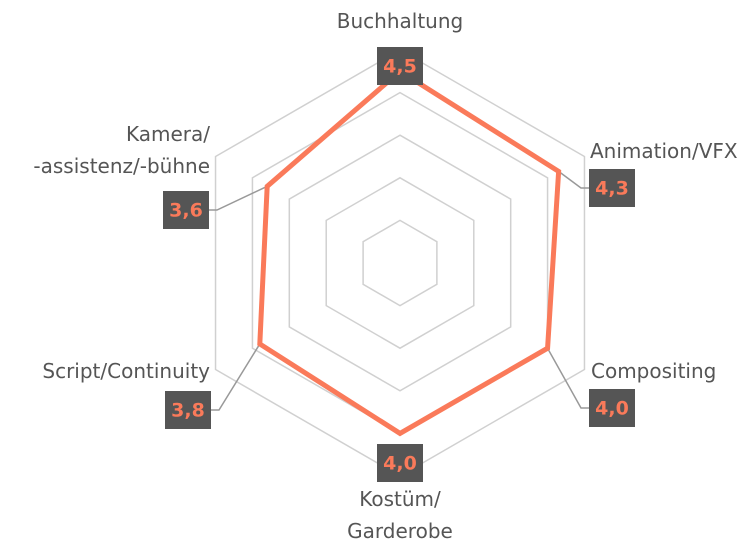 The height and width of the screenshot is (545, 756). I want to click on value-label: 4,3, so click(612, 189).